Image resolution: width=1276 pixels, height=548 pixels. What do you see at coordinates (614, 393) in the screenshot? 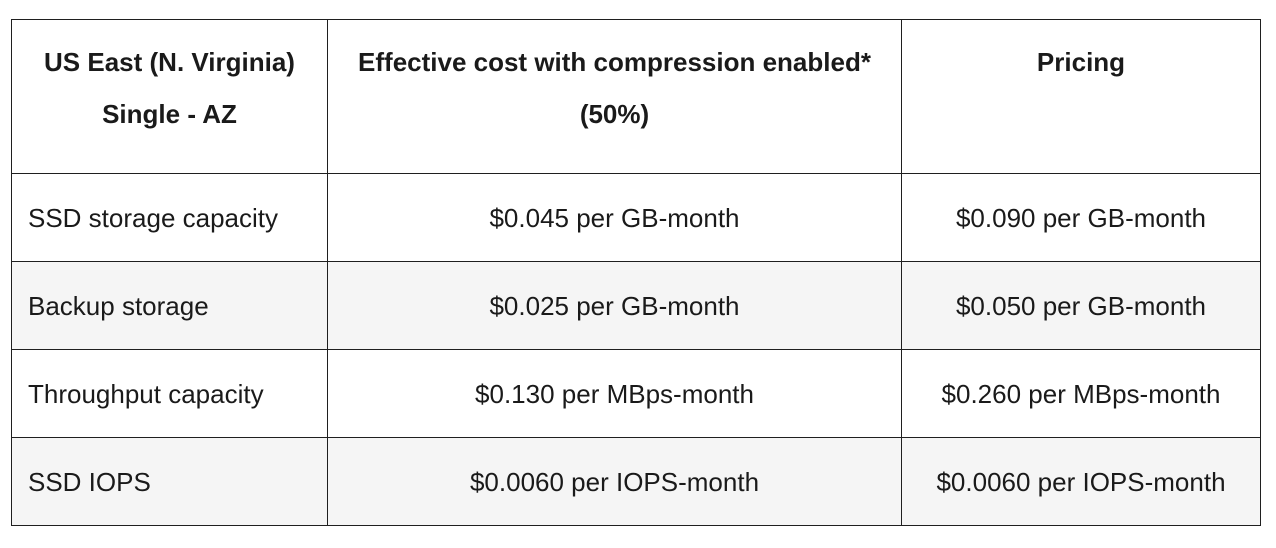
I see `cell-effective-cost: $0.130 per MBps-month` at bounding box center [614, 393].